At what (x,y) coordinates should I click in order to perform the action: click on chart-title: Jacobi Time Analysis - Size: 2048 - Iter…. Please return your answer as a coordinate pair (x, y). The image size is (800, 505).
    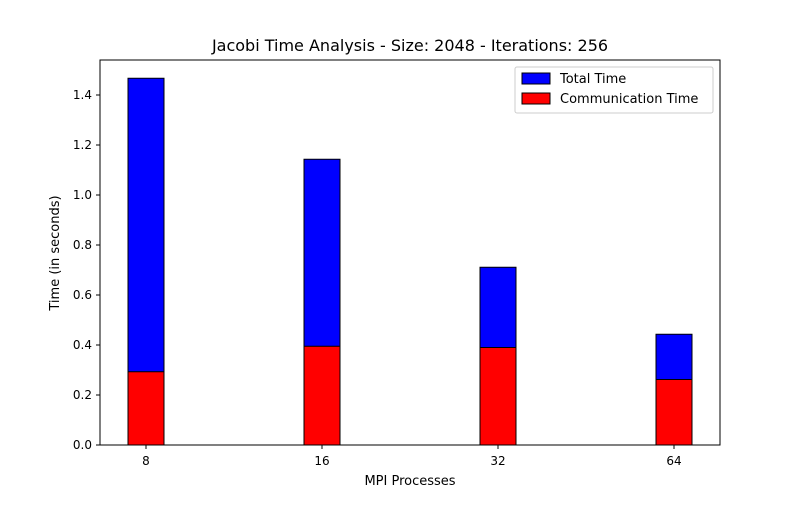
    Looking at the image, I should click on (409, 45).